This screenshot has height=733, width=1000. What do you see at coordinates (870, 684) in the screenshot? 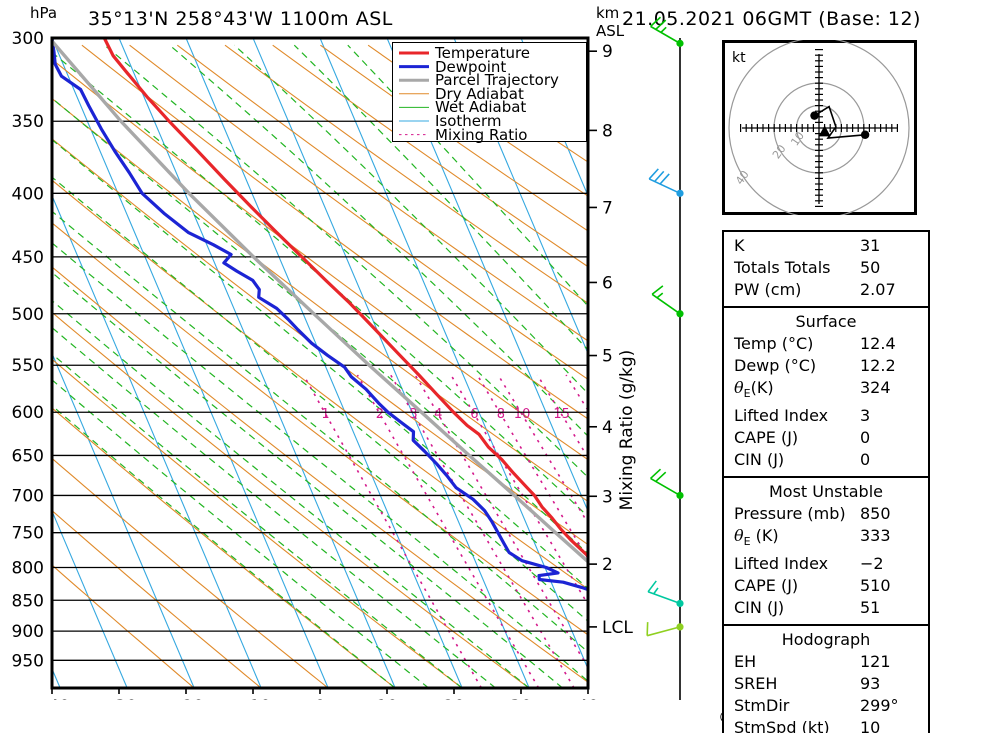
I see `panel-row-value: 93` at bounding box center [870, 684].